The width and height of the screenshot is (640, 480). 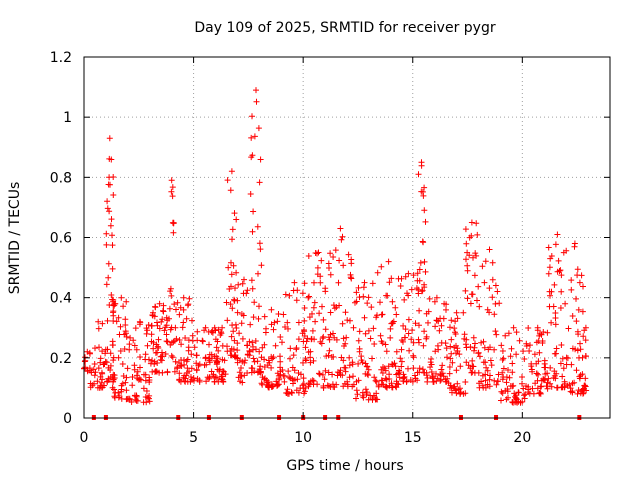 I want to click on y-tick-label: 1.2, so click(x=61, y=58).